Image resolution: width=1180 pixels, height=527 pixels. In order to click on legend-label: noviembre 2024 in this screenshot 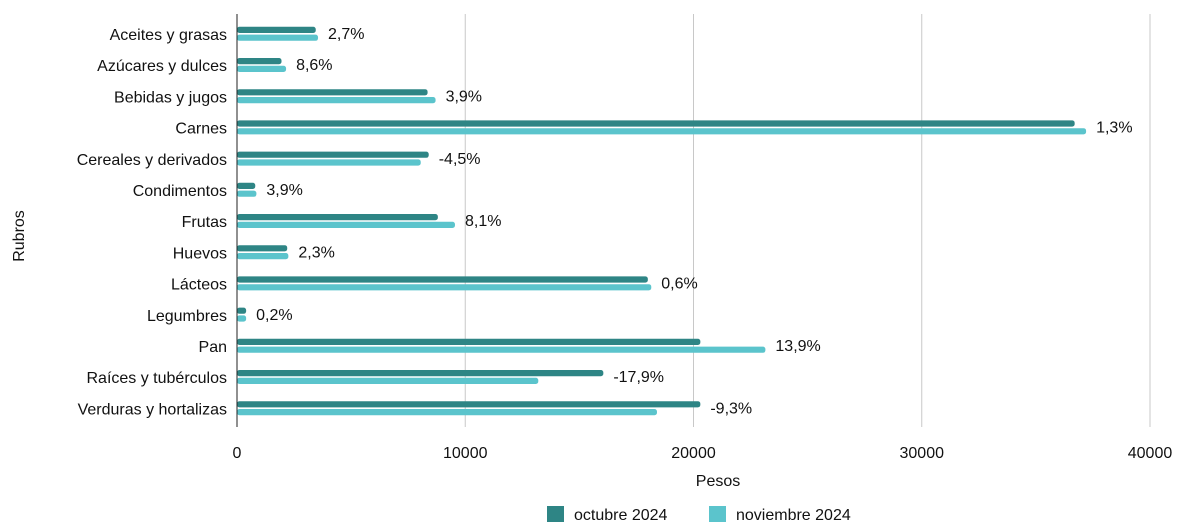, I will do `click(793, 514)`.